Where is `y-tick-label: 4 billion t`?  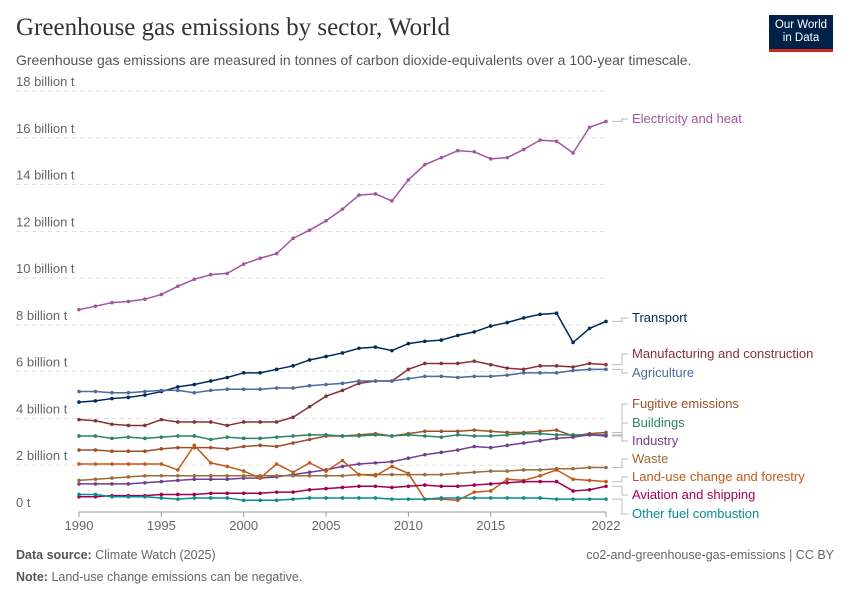 y-tick-label: 4 billion t is located at coordinates (42, 408).